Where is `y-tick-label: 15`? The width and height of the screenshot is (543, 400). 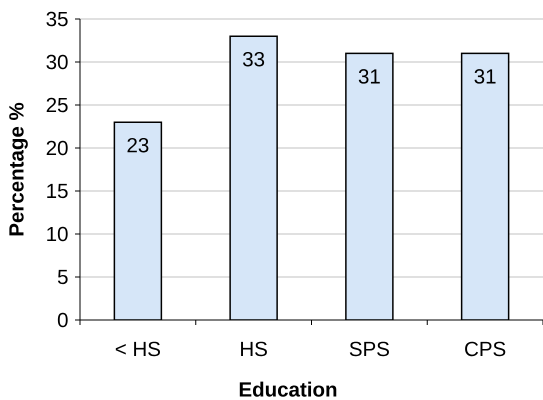
y-tick-label: 15 is located at coordinates (57, 191).